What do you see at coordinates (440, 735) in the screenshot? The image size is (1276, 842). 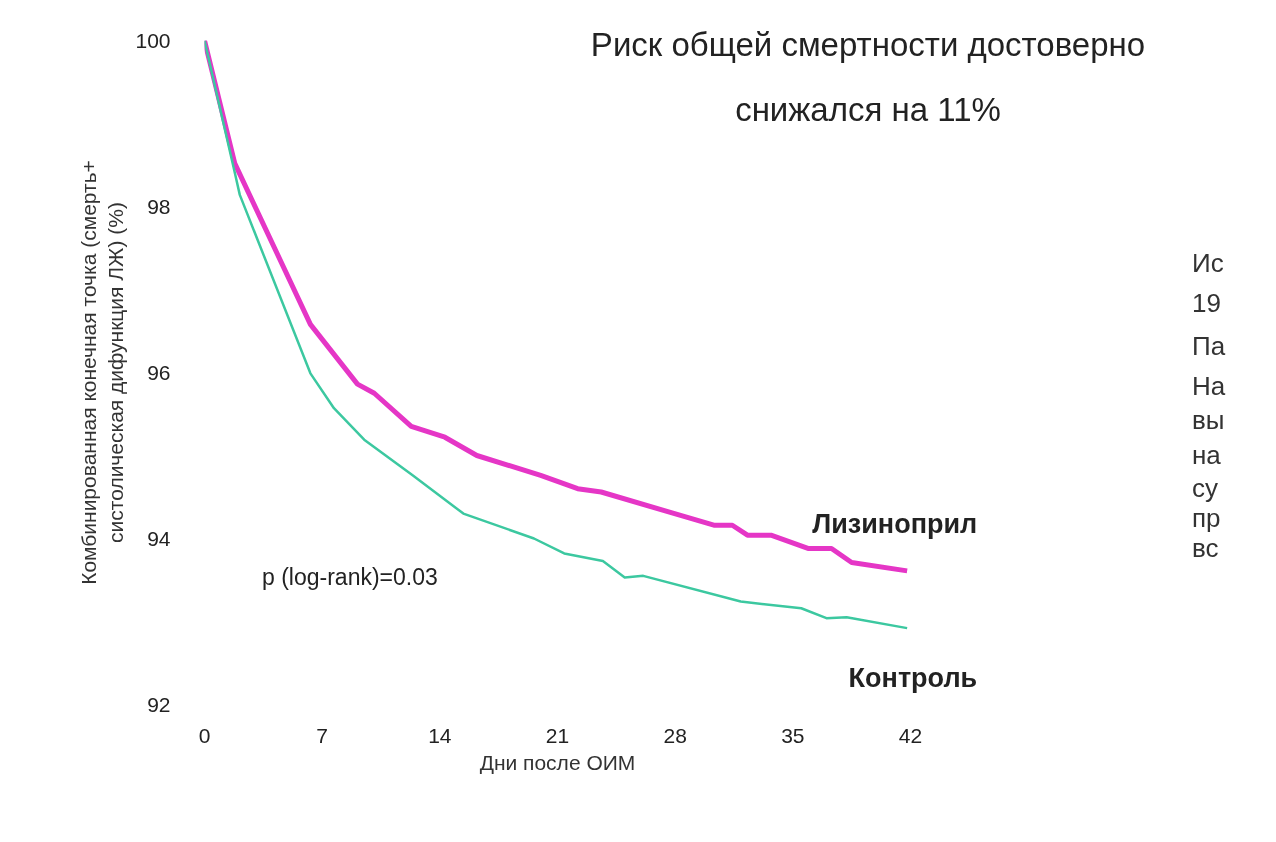 I see `x-tick-label: 14` at bounding box center [440, 735].